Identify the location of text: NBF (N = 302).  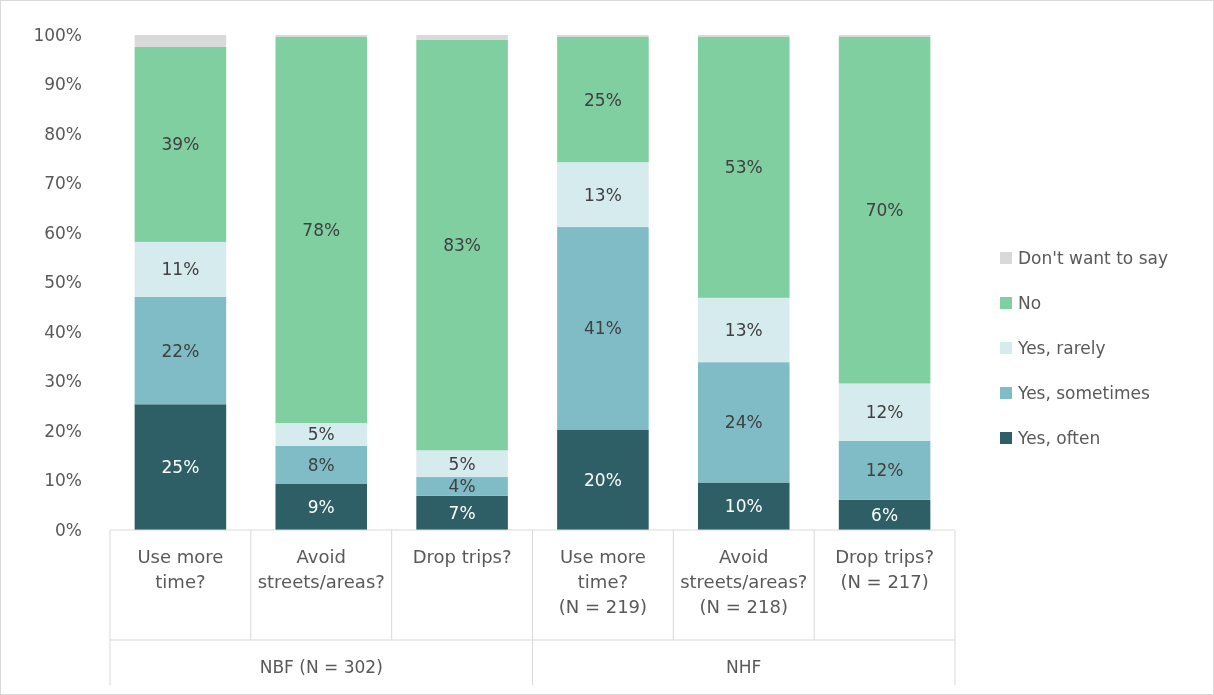
(321, 666).